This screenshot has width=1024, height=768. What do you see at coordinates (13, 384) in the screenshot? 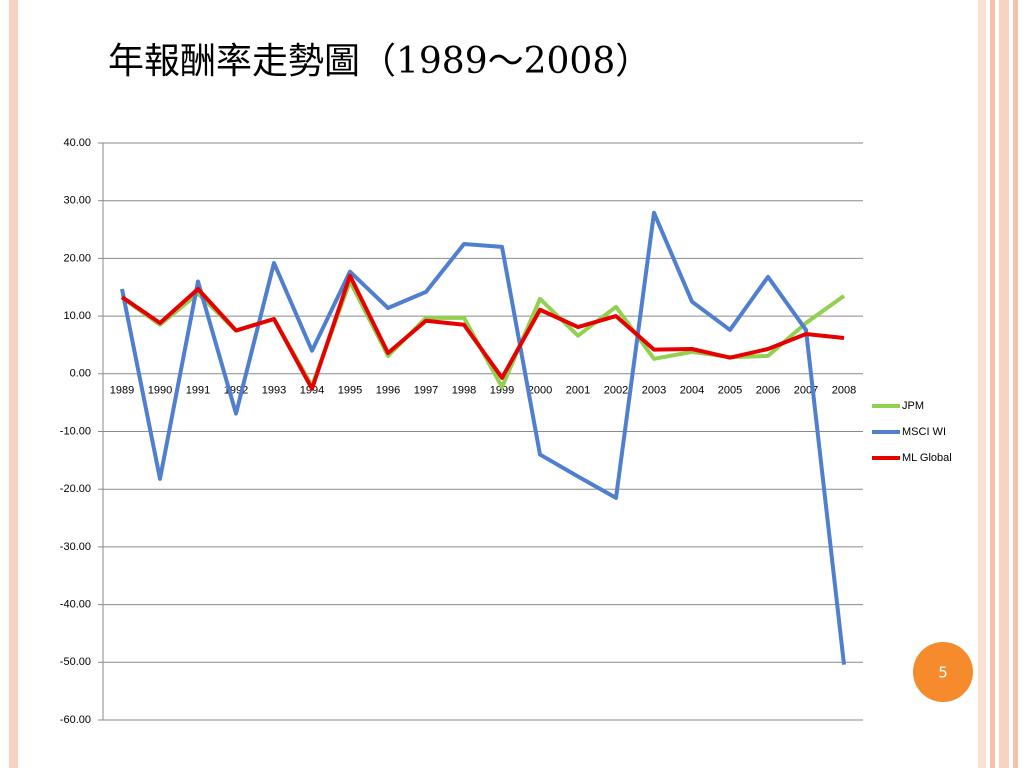
I see `left-stripe` at bounding box center [13, 384].